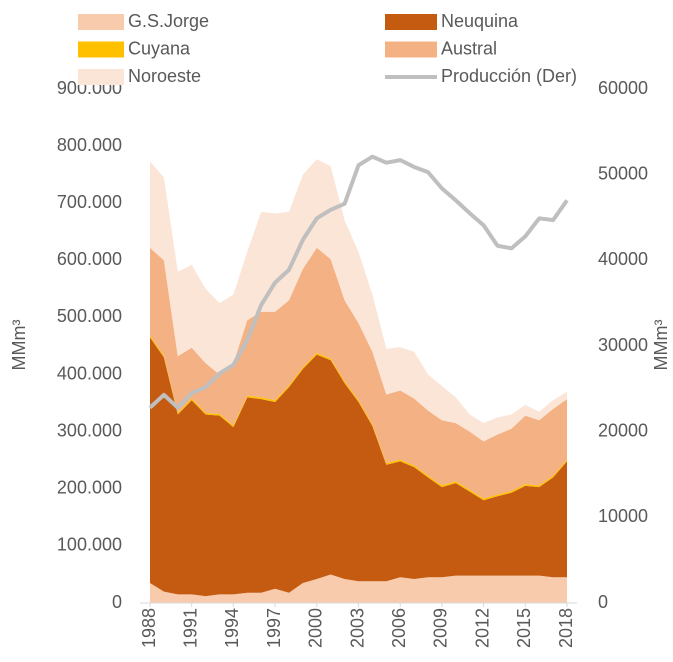 This screenshot has height=662, width=673. Describe the element at coordinates (89, 145) in the screenshot. I see `y-tick-label: 800.000` at that location.